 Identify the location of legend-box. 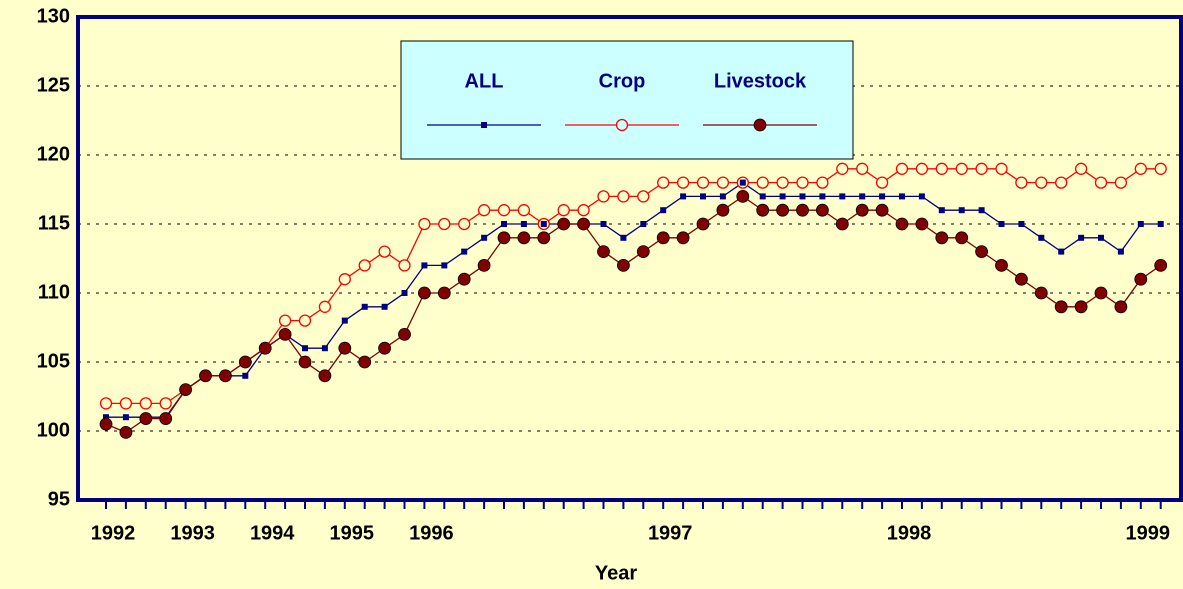
(627, 100).